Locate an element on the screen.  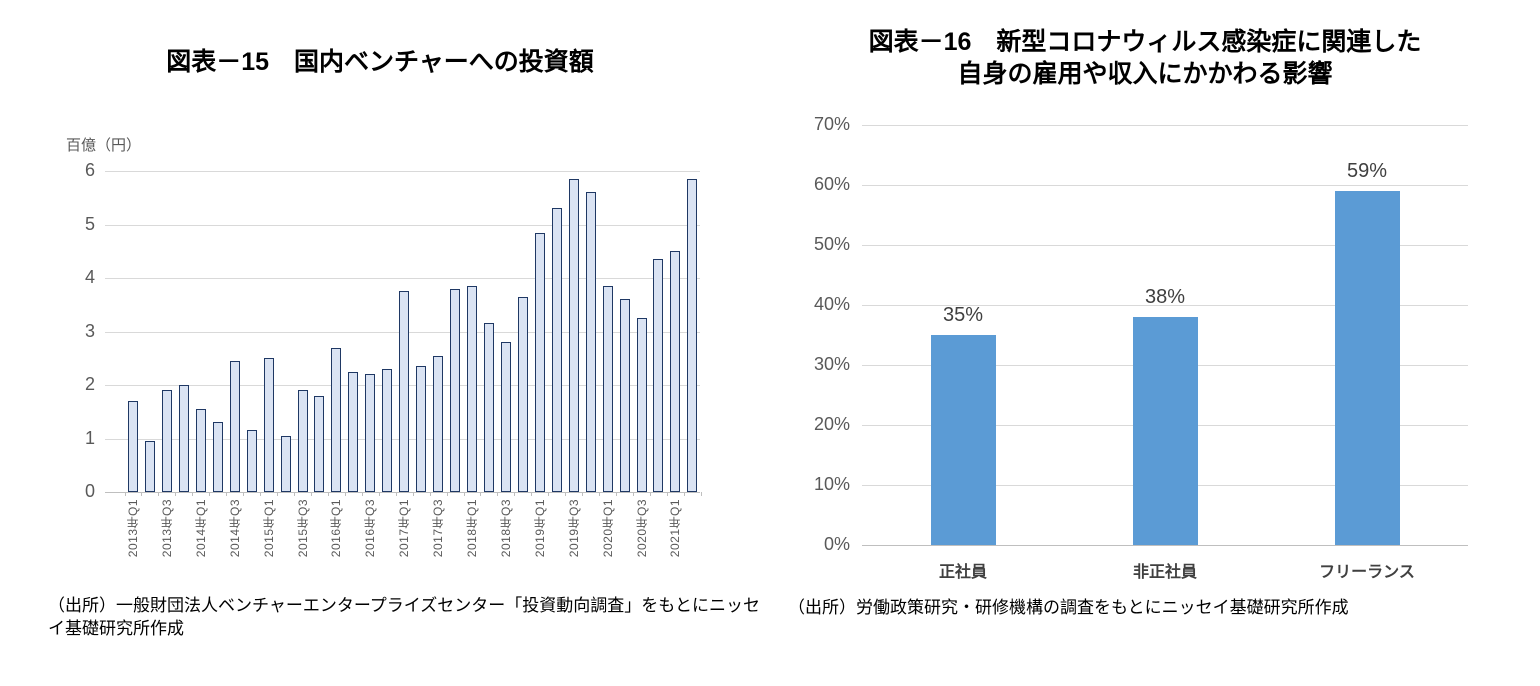
left-chart-title: 図表－15 国内ベンチャーへの投資額 is located at coordinates (380, 62).